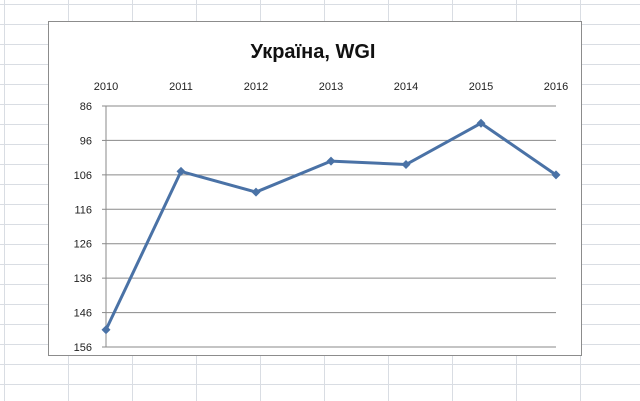  What do you see at coordinates (86, 141) in the screenshot?
I see `y-tick-label: 96` at bounding box center [86, 141].